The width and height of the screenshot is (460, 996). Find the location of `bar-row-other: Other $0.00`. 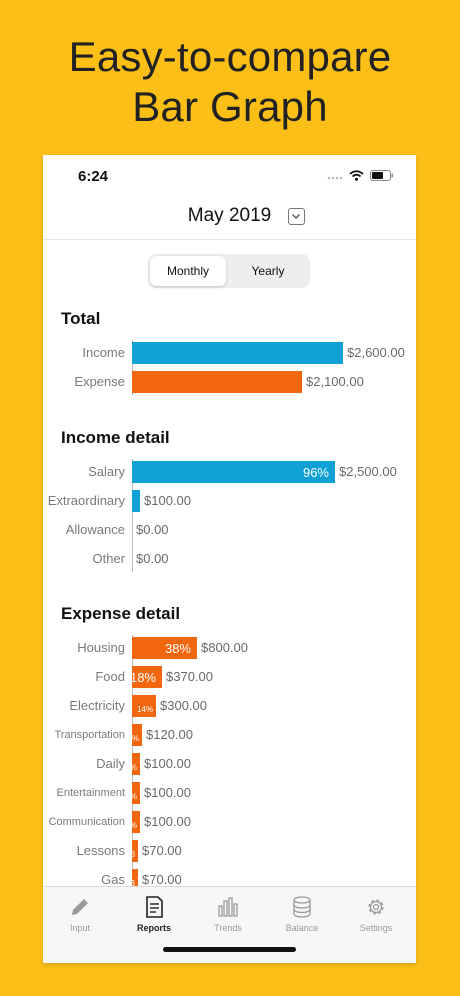

bar-row-other: Other $0.00 is located at coordinates (229, 559).